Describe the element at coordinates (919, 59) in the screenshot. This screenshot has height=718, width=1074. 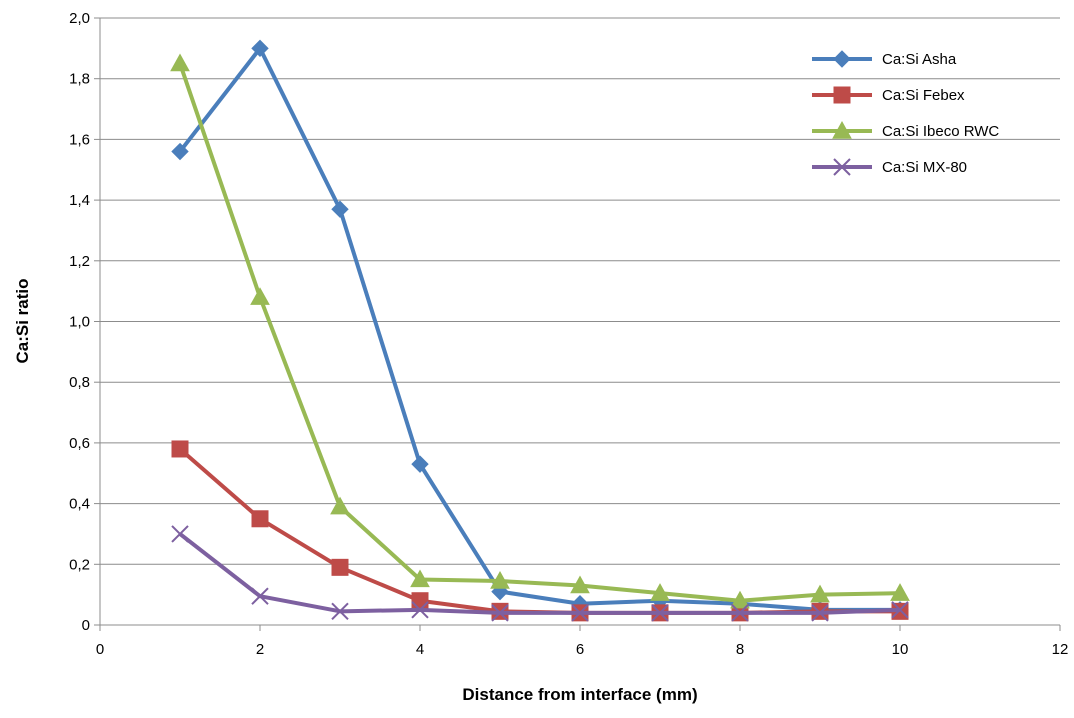
I see `legend-label: Ca:Si Asha` at that location.